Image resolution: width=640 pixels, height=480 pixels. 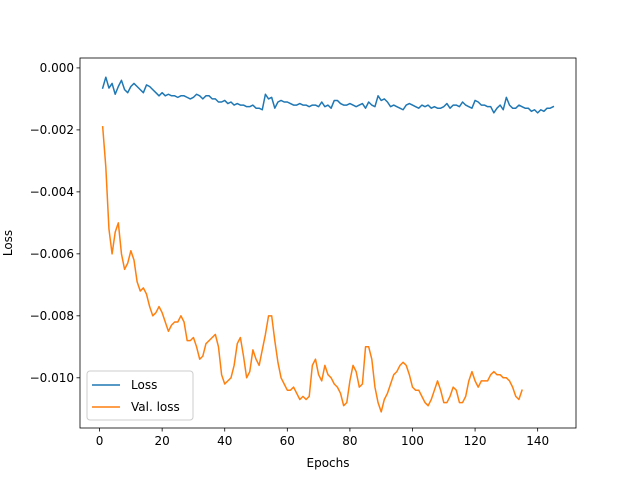 What do you see at coordinates (55, 223) in the screenshot?
I see `y-axis: 0.000 −0.002 −0.004 −0.006 −0.008 −0.010` at bounding box center [55, 223].